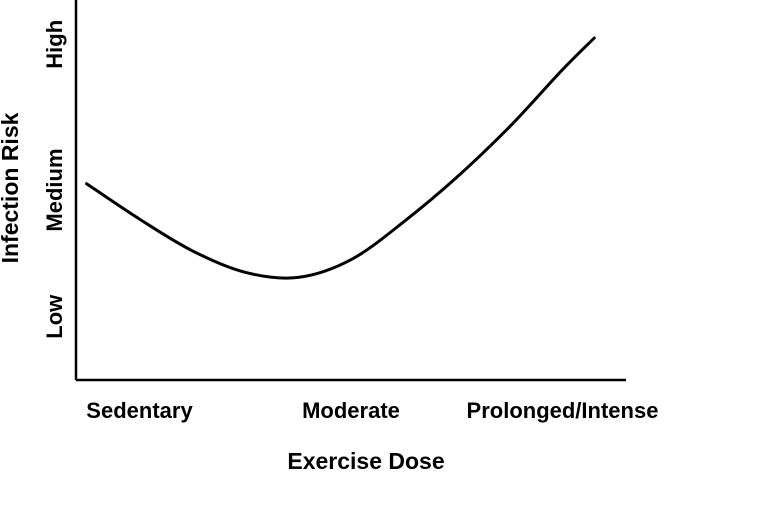  I want to click on x-tick-label-moderate: Moderate, so click(351, 410).